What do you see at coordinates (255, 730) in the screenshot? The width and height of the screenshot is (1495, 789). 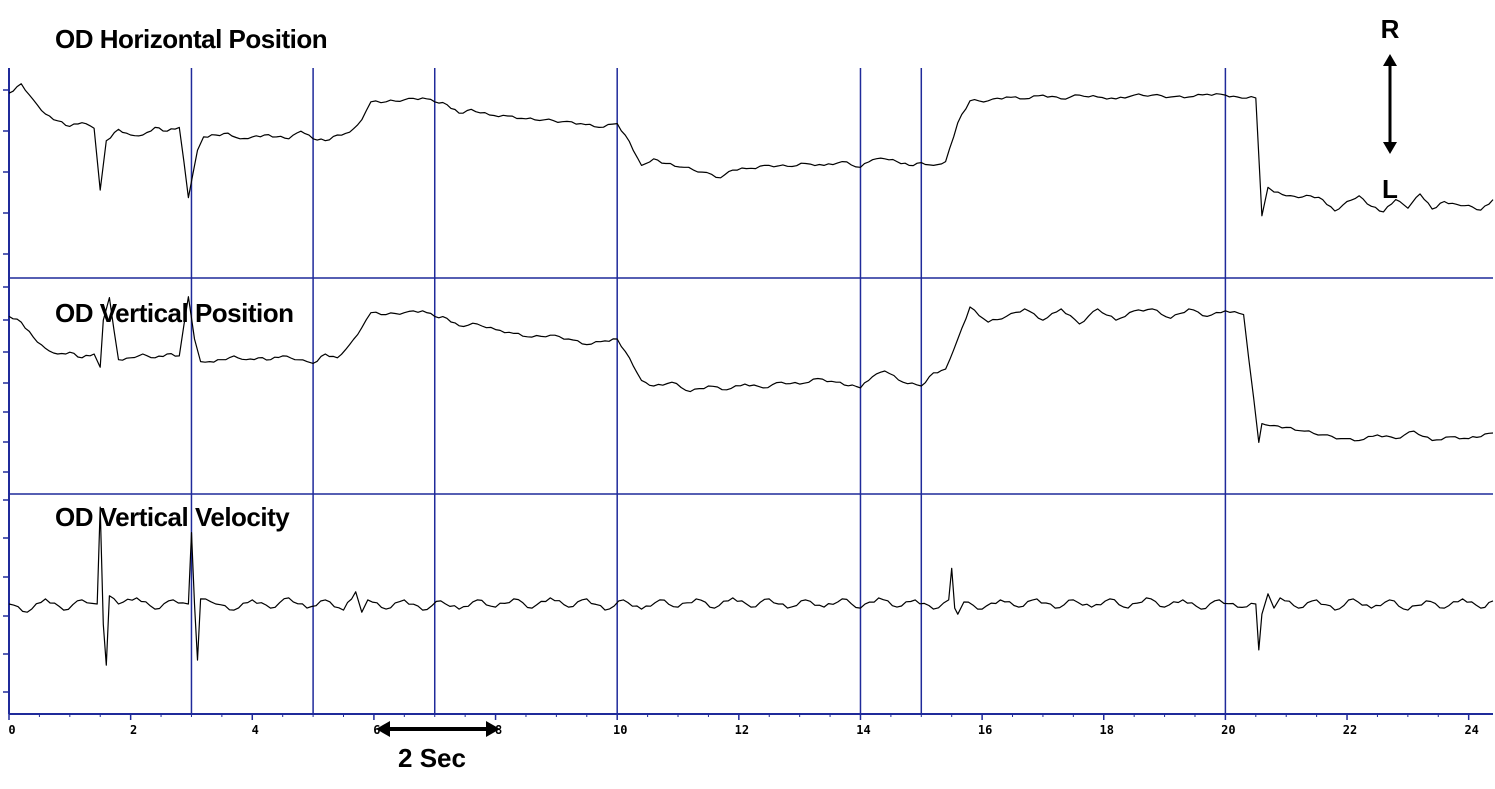 I see `x-tick-label: 4` at bounding box center [255, 730].